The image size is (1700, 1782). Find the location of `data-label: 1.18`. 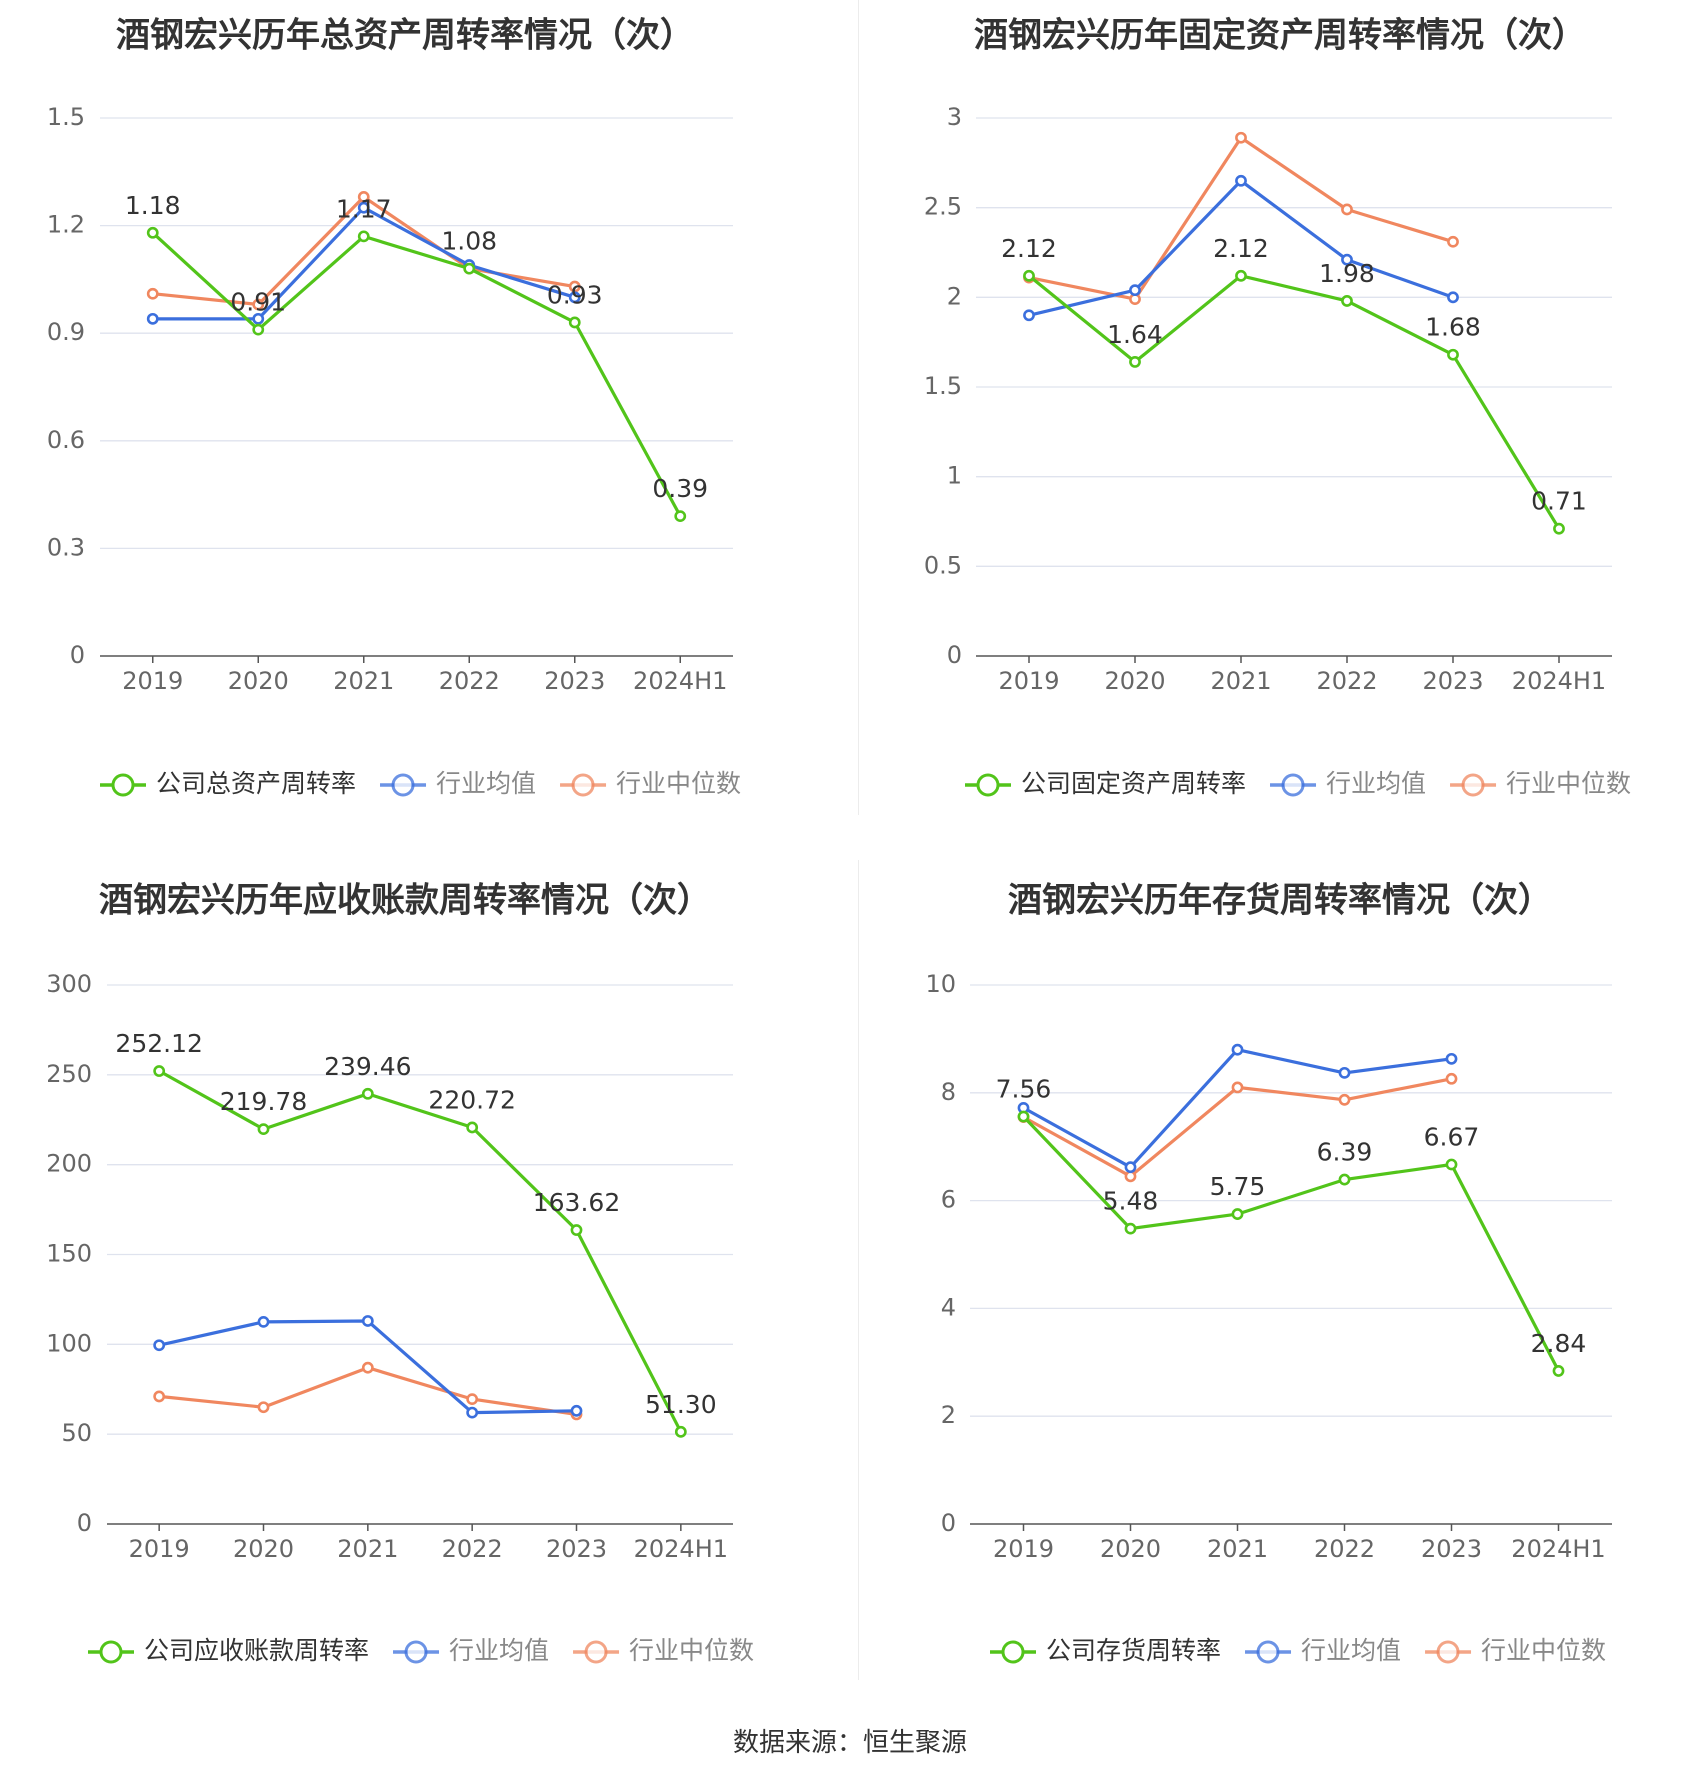

data-label: 1.18 is located at coordinates (153, 205).